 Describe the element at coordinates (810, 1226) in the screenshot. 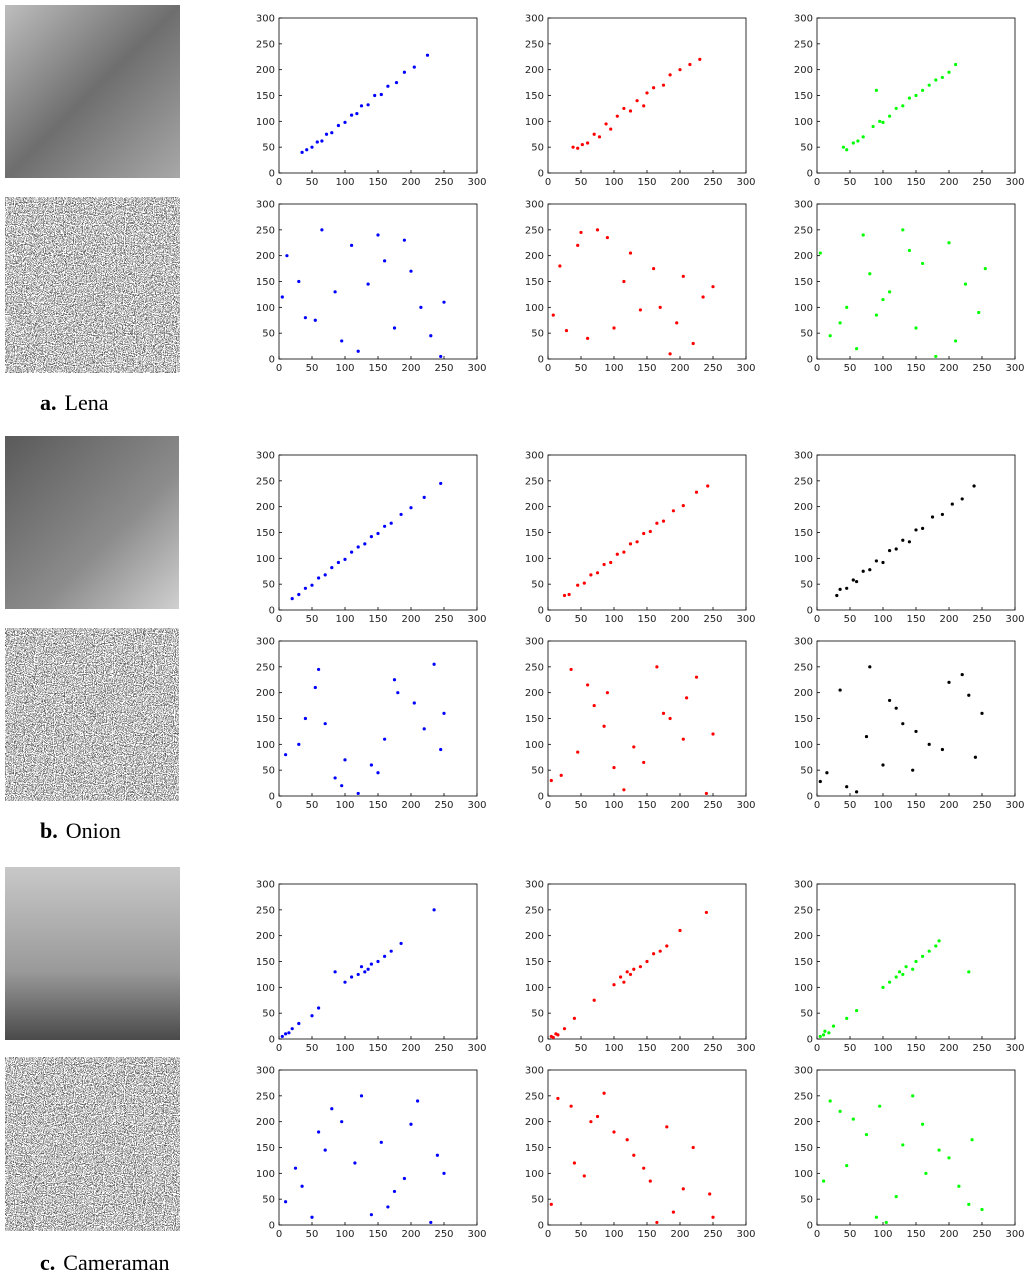

I see `y-tick-label: 0` at that location.